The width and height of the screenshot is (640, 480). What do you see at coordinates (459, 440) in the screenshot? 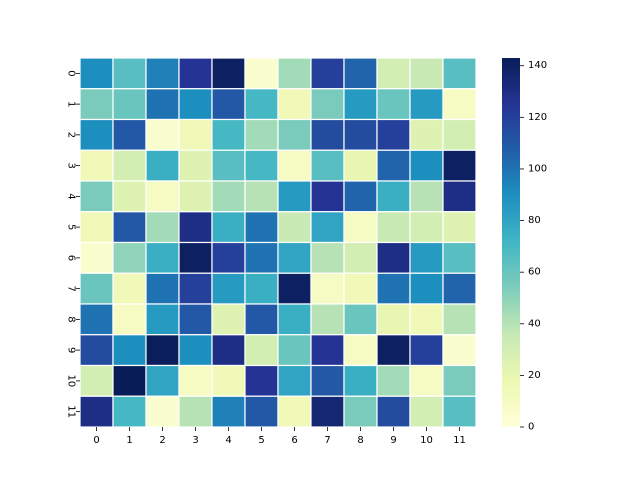
I see `x-tick-label: 11` at bounding box center [459, 440].